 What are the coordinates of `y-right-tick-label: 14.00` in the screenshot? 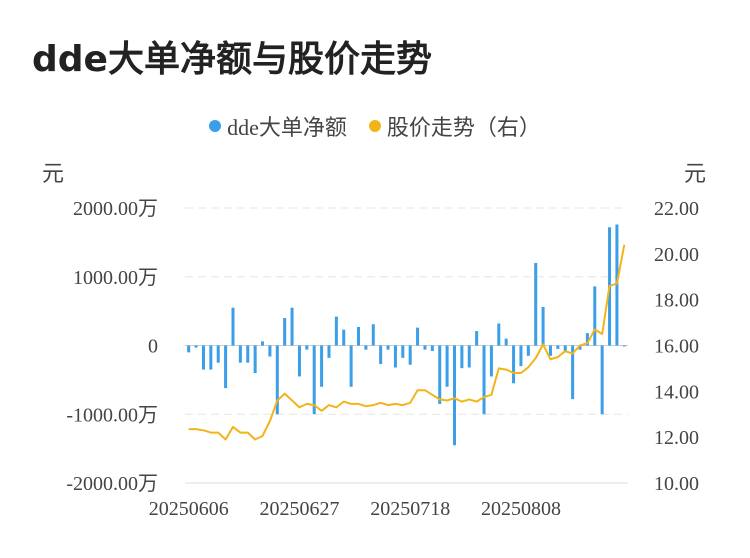 It's located at (676, 392).